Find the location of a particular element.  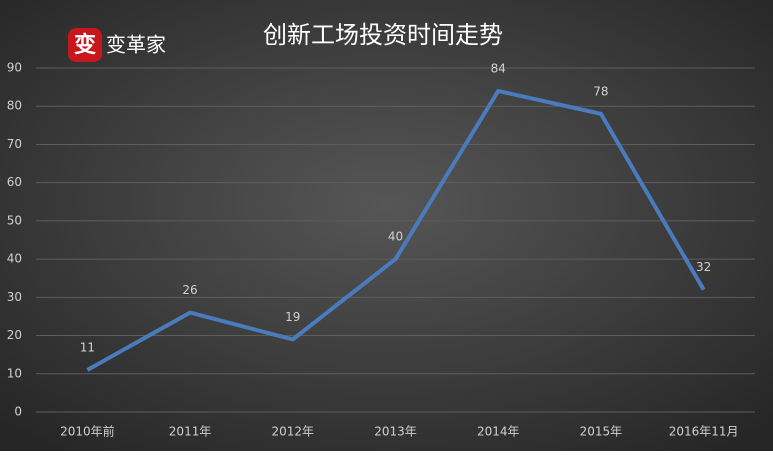

x-tick-label: 2016年11月 is located at coordinates (704, 432).